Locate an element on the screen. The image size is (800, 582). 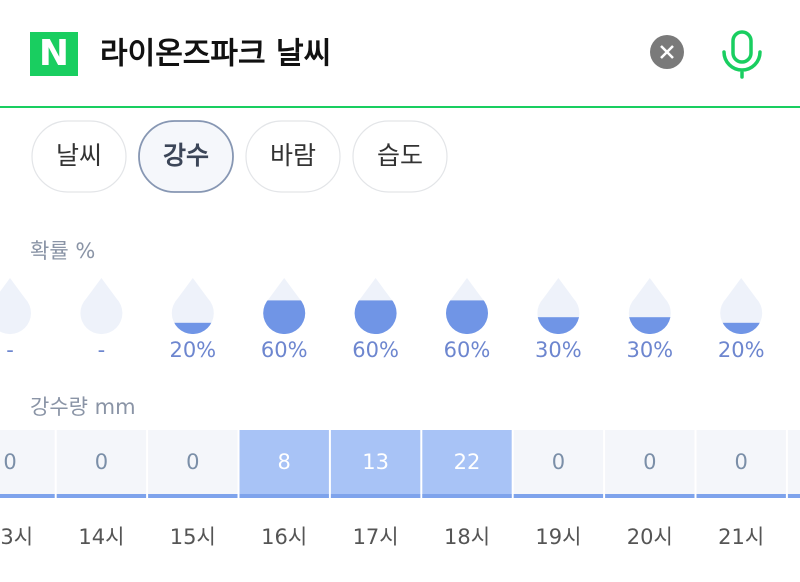
mic-button is located at coordinates (742, 54).